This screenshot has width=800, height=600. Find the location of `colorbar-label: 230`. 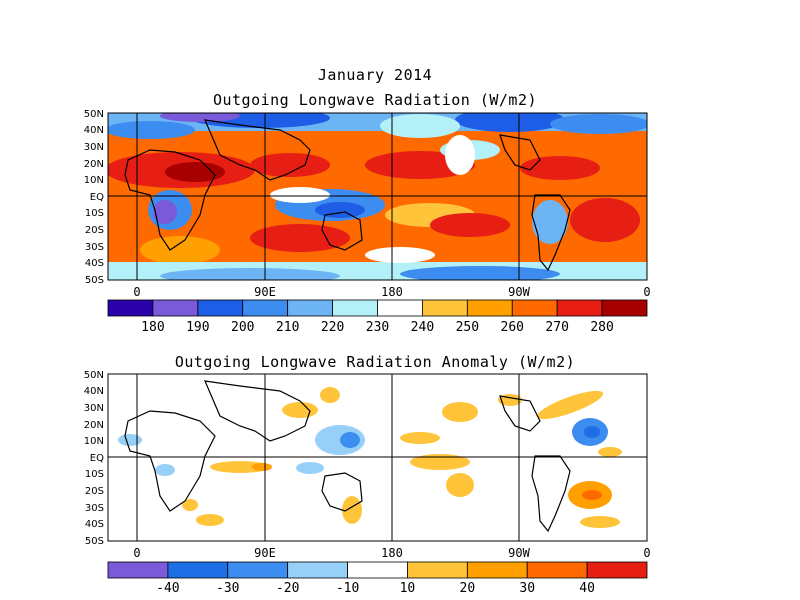

colorbar-label: 230 is located at coordinates (377, 327).